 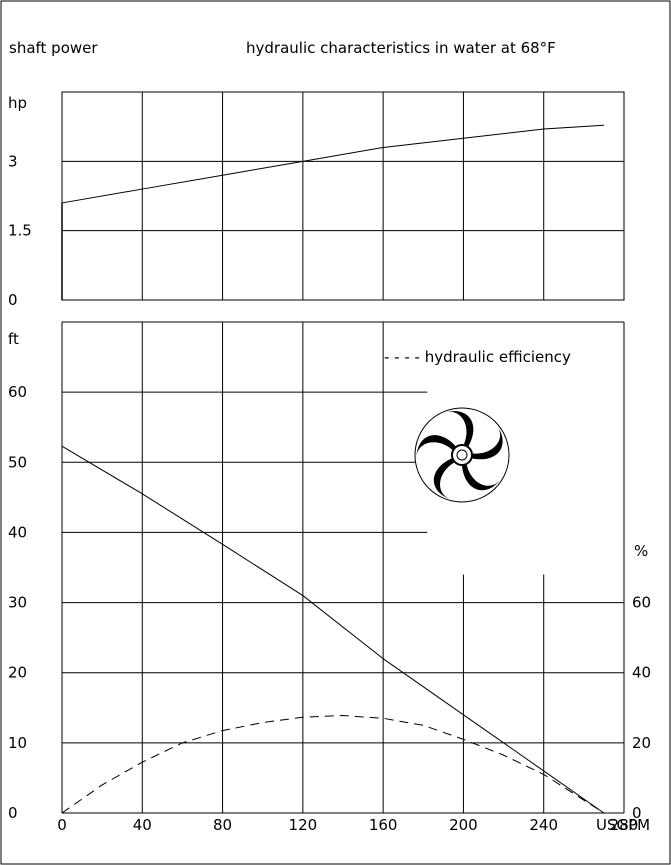 I want to click on flow-x-tick-label: 280, so click(x=624, y=825).